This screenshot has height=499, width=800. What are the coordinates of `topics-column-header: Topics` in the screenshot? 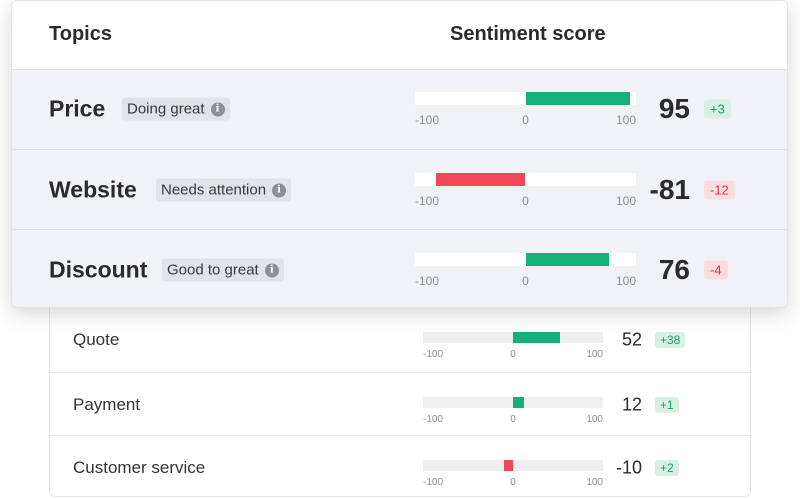 It's located at (80, 34).